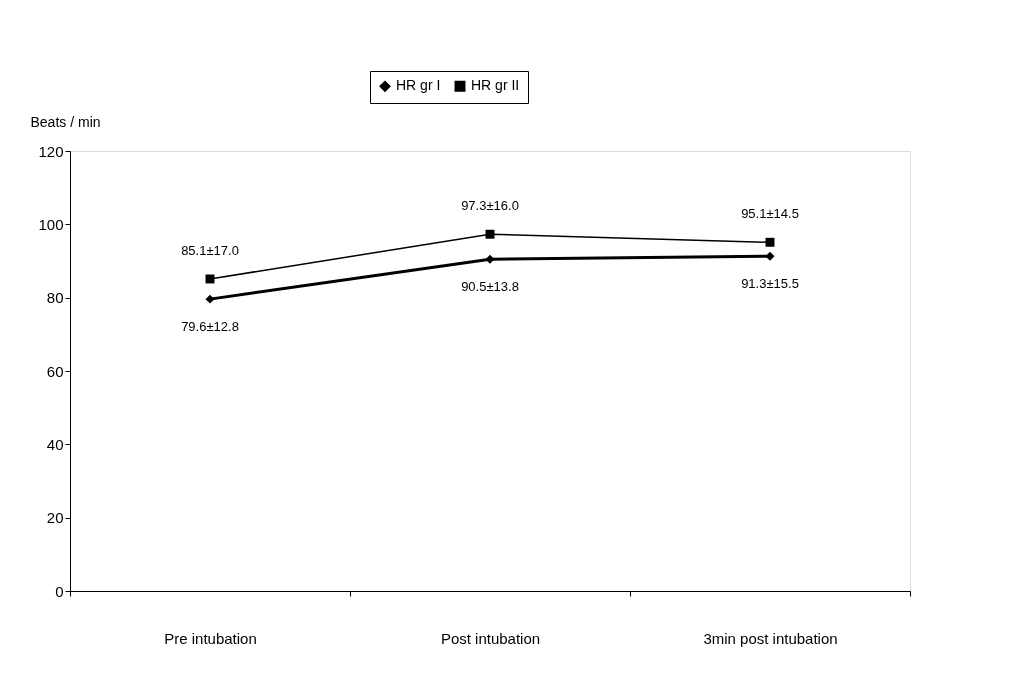 This screenshot has height=693, width=1028. What do you see at coordinates (770, 638) in the screenshot?
I see `x-tick-label: 3min post intubation` at bounding box center [770, 638].